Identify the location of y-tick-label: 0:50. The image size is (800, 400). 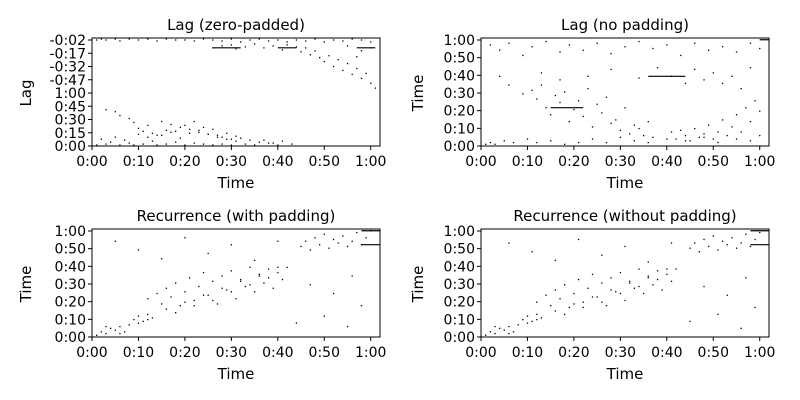
(70, 250).